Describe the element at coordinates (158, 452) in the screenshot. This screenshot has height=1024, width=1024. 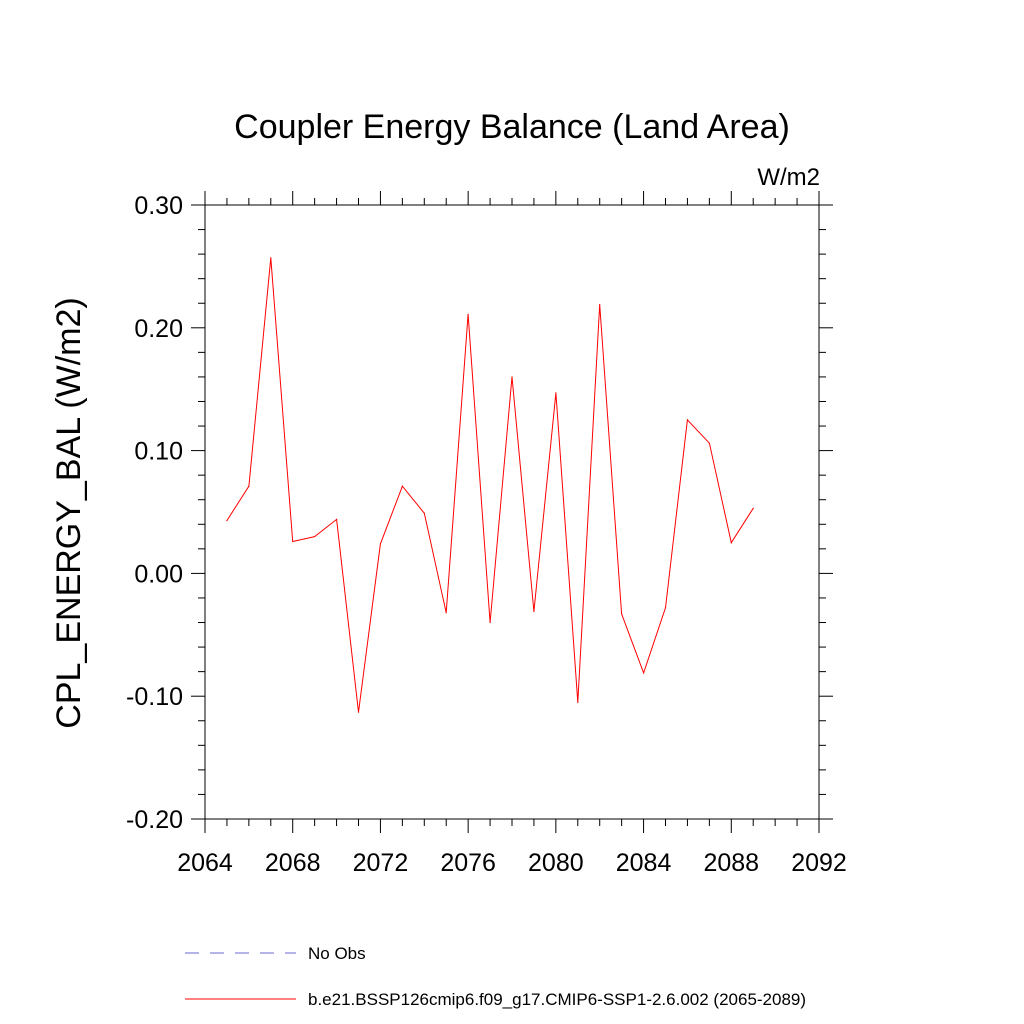
I see `y-tick-label: 0.10` at that location.